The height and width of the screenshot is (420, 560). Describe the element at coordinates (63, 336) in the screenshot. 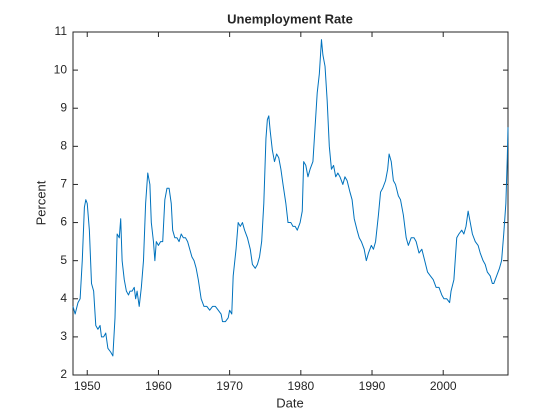

I see `y-tick-label: 3` at that location.